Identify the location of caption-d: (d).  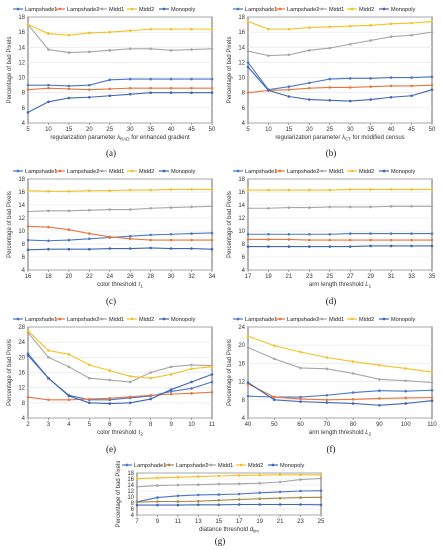
(331, 301).